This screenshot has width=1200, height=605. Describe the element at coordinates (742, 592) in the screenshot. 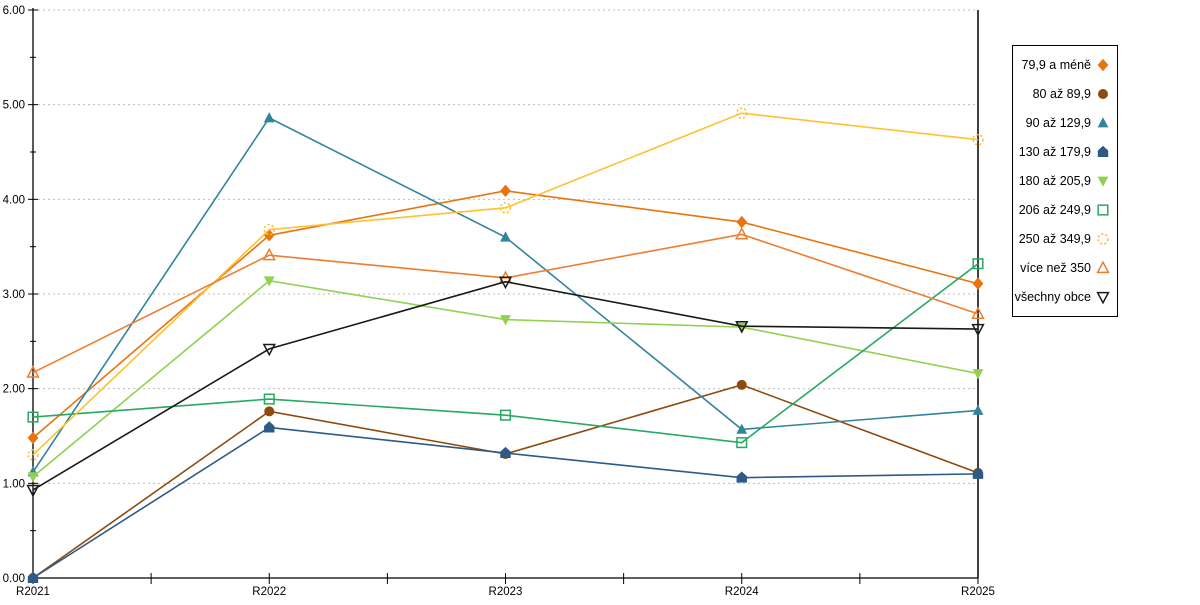

I see `x-tick-label: R2024` at that location.